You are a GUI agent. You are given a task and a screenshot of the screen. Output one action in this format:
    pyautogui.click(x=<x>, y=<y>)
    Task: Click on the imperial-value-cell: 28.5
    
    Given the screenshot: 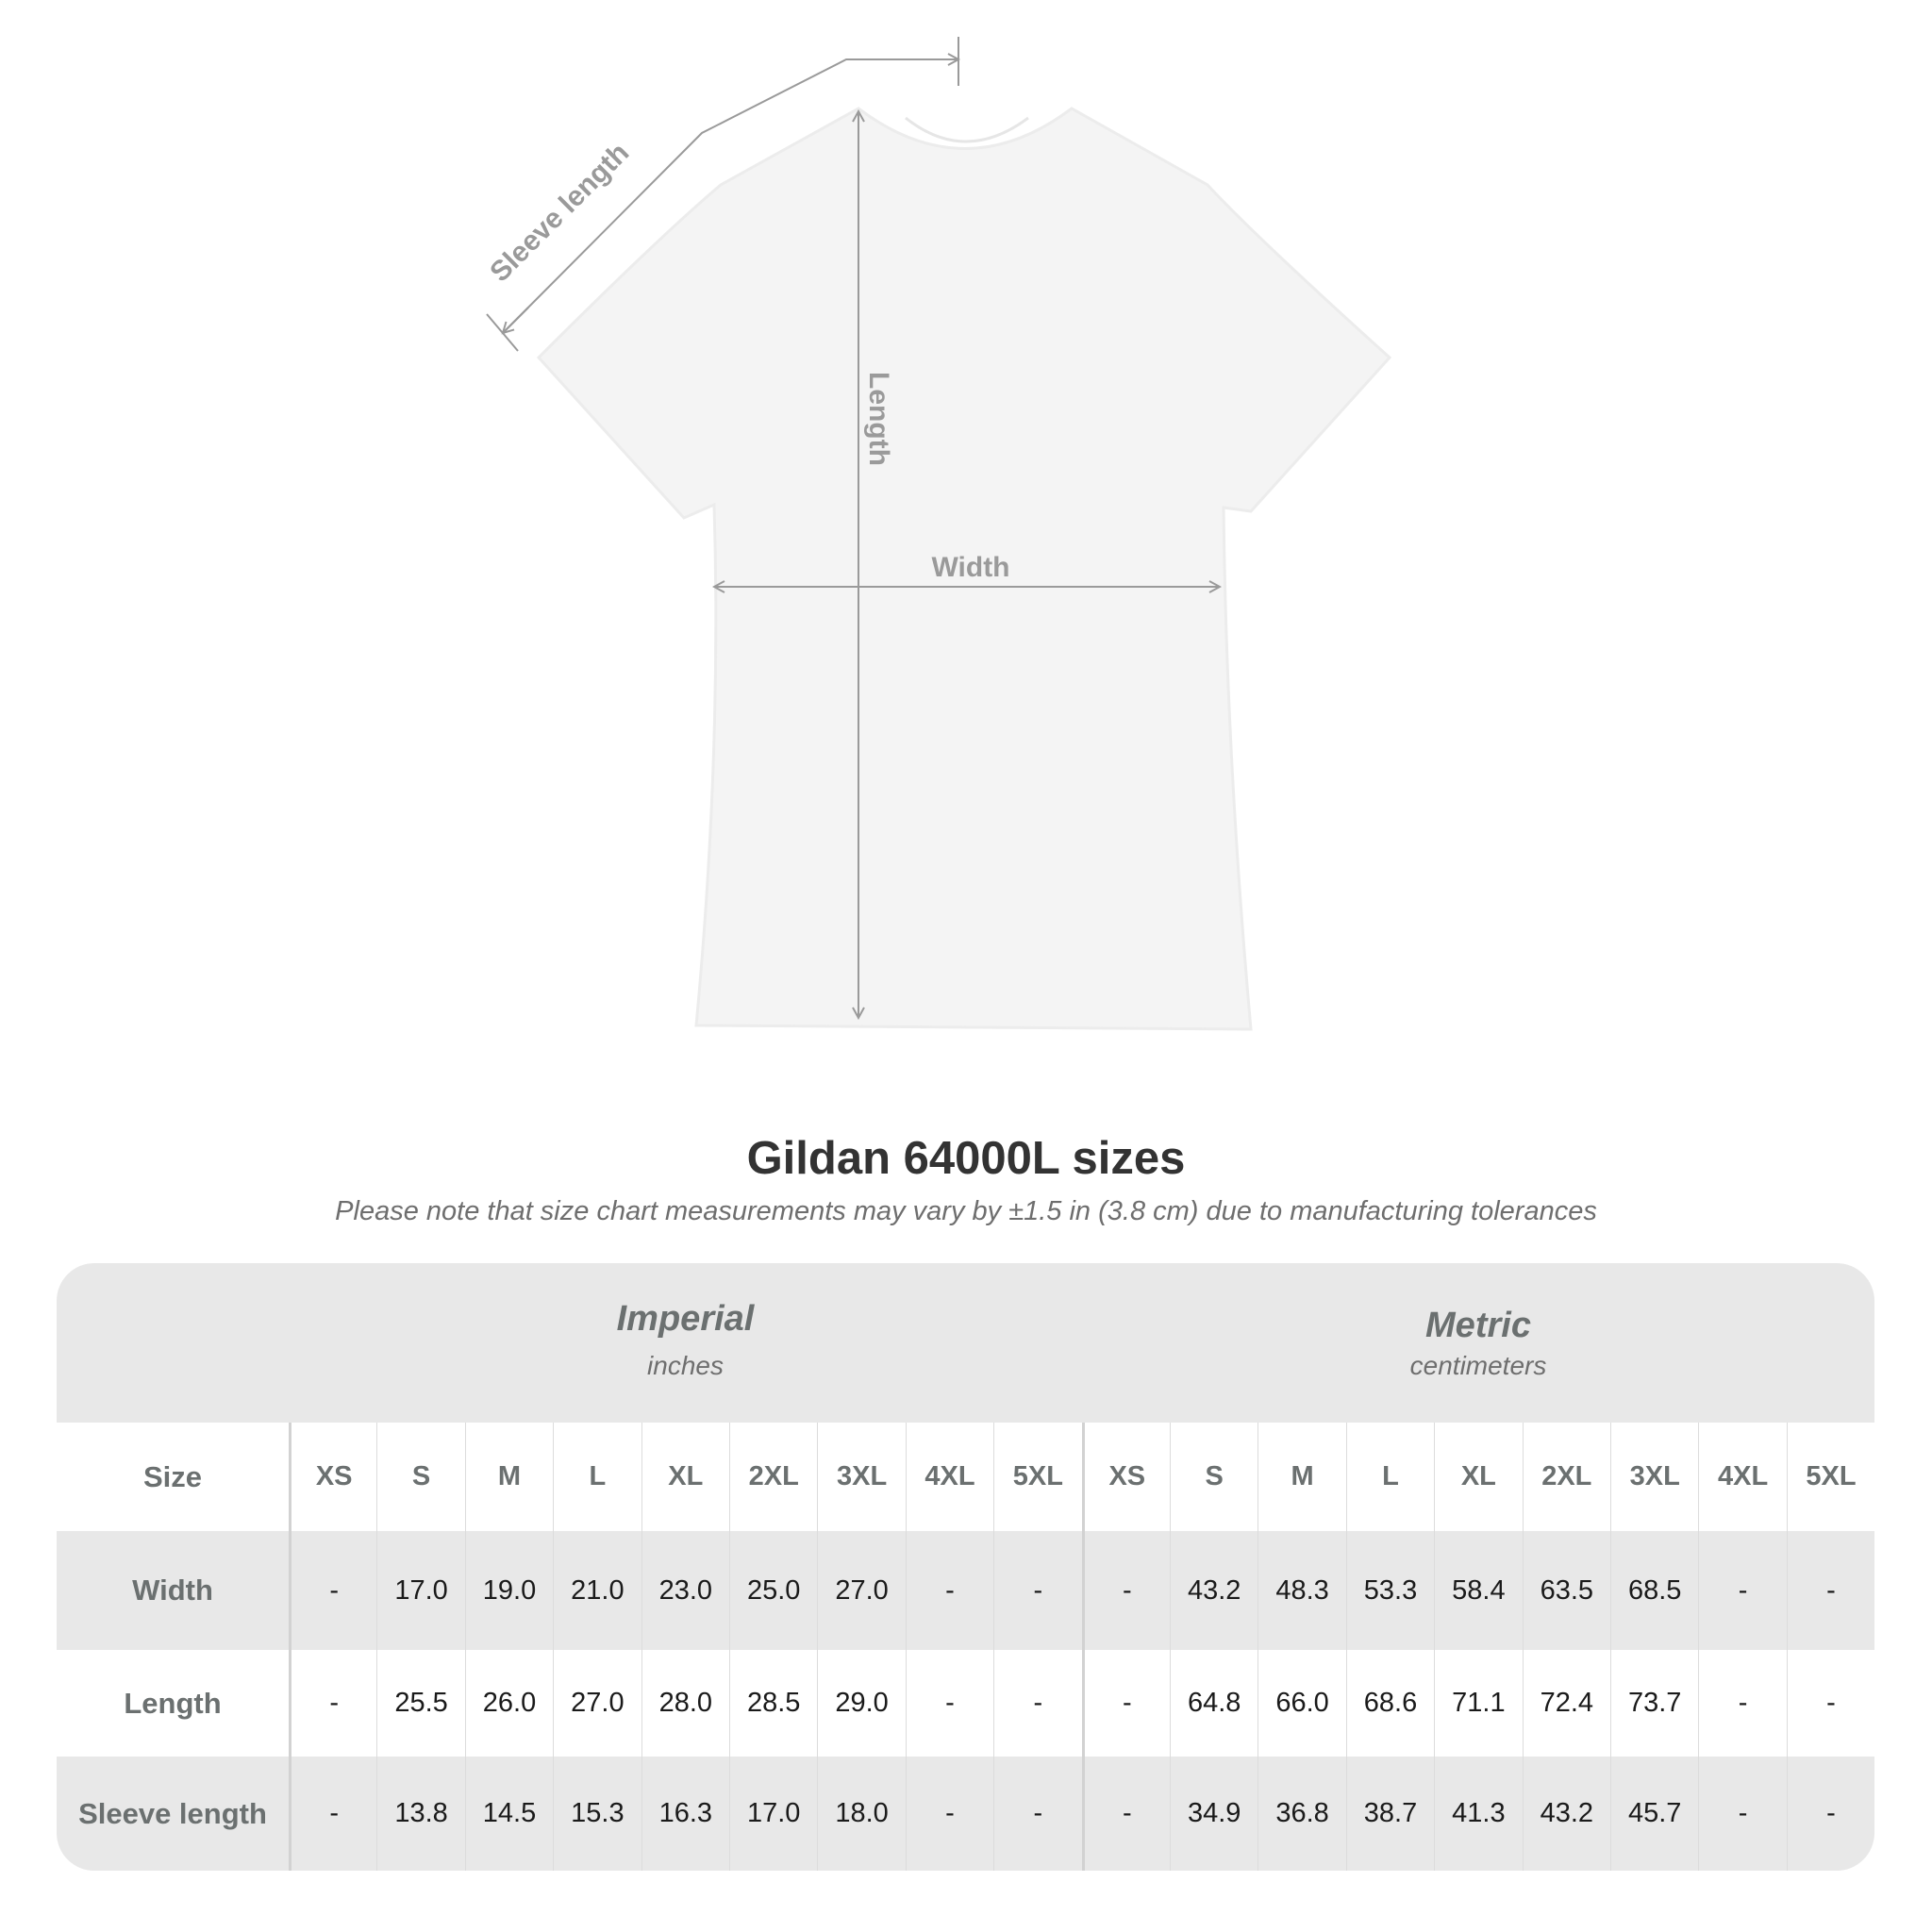 What is the action you would take?
    pyautogui.click(x=773, y=1704)
    